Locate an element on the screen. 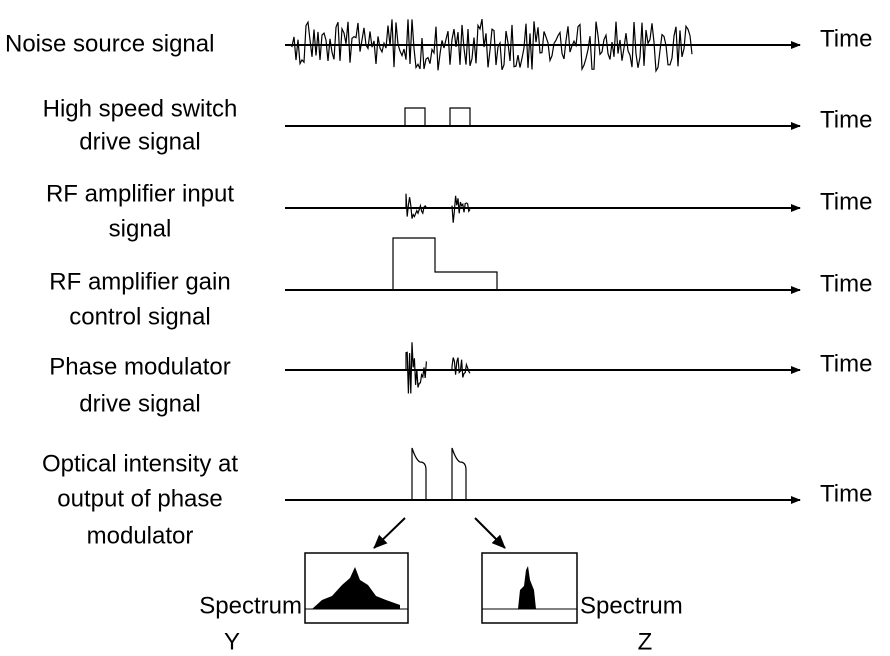  row-label: RF amplifier input is located at coordinates (140, 193).